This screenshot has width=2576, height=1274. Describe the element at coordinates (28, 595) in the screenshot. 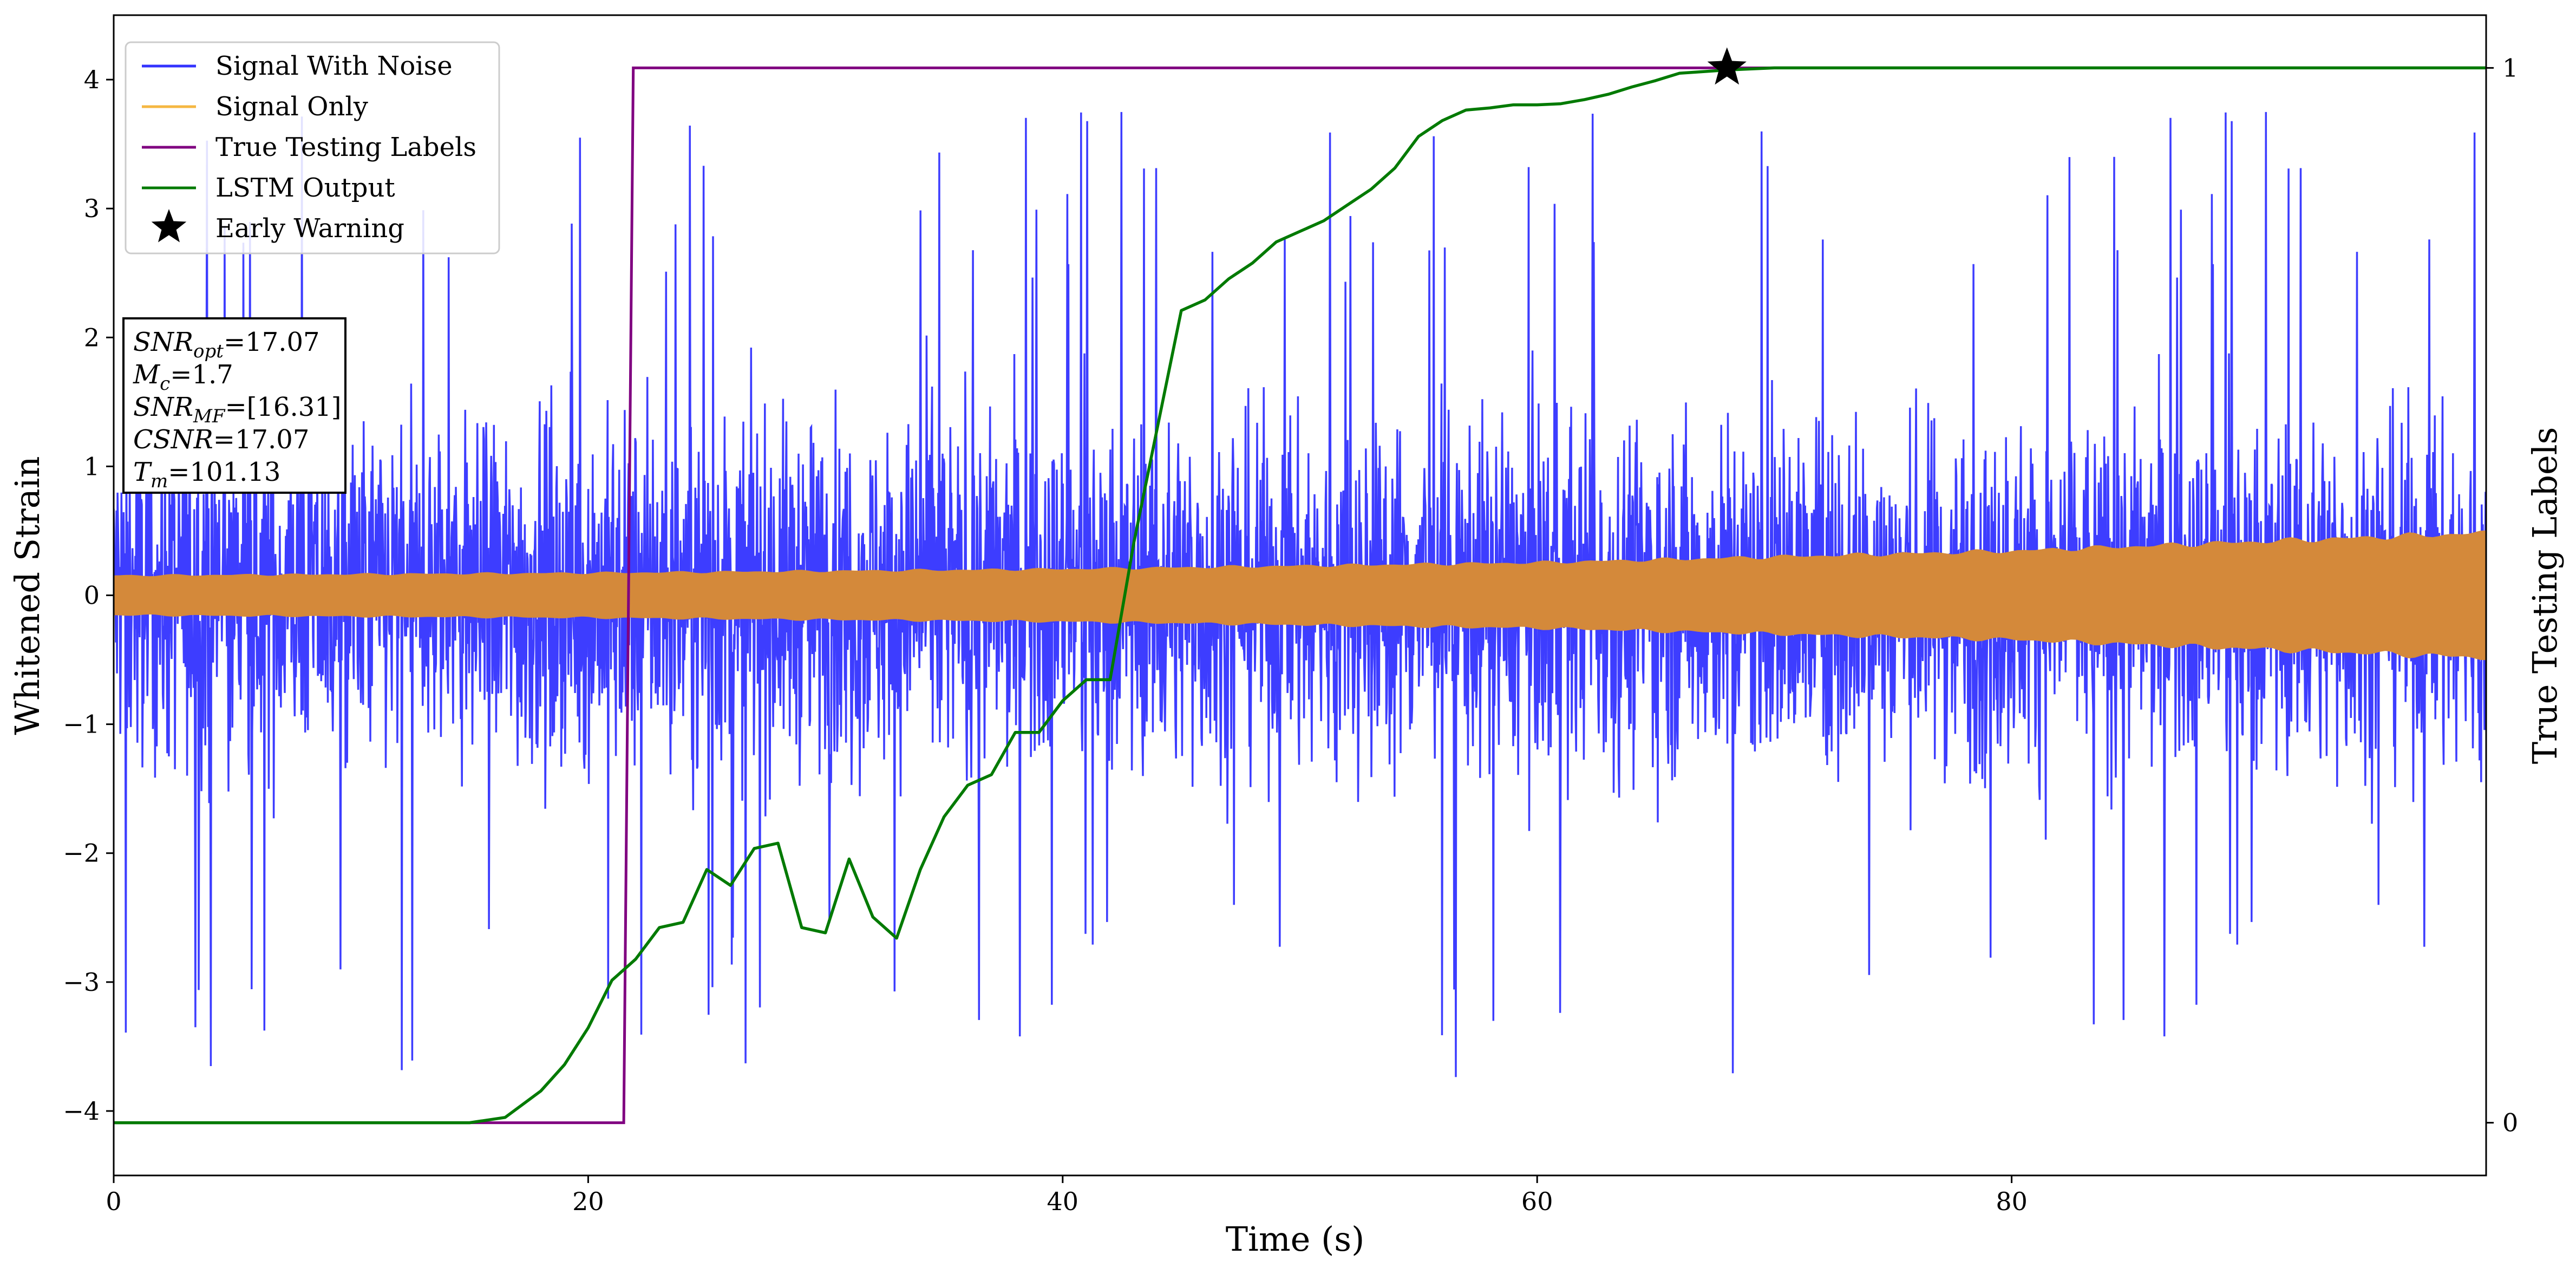

I see `y-axis-title: Whitened Strain` at that location.